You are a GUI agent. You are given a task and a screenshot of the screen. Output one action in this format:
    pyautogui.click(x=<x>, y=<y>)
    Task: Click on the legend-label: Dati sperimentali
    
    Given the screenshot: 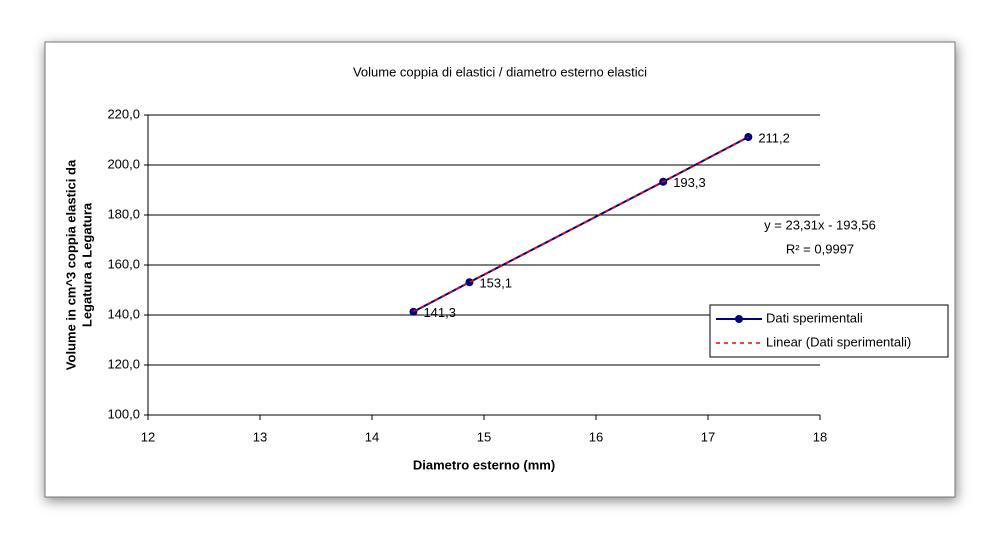 What is the action you would take?
    pyautogui.click(x=814, y=317)
    